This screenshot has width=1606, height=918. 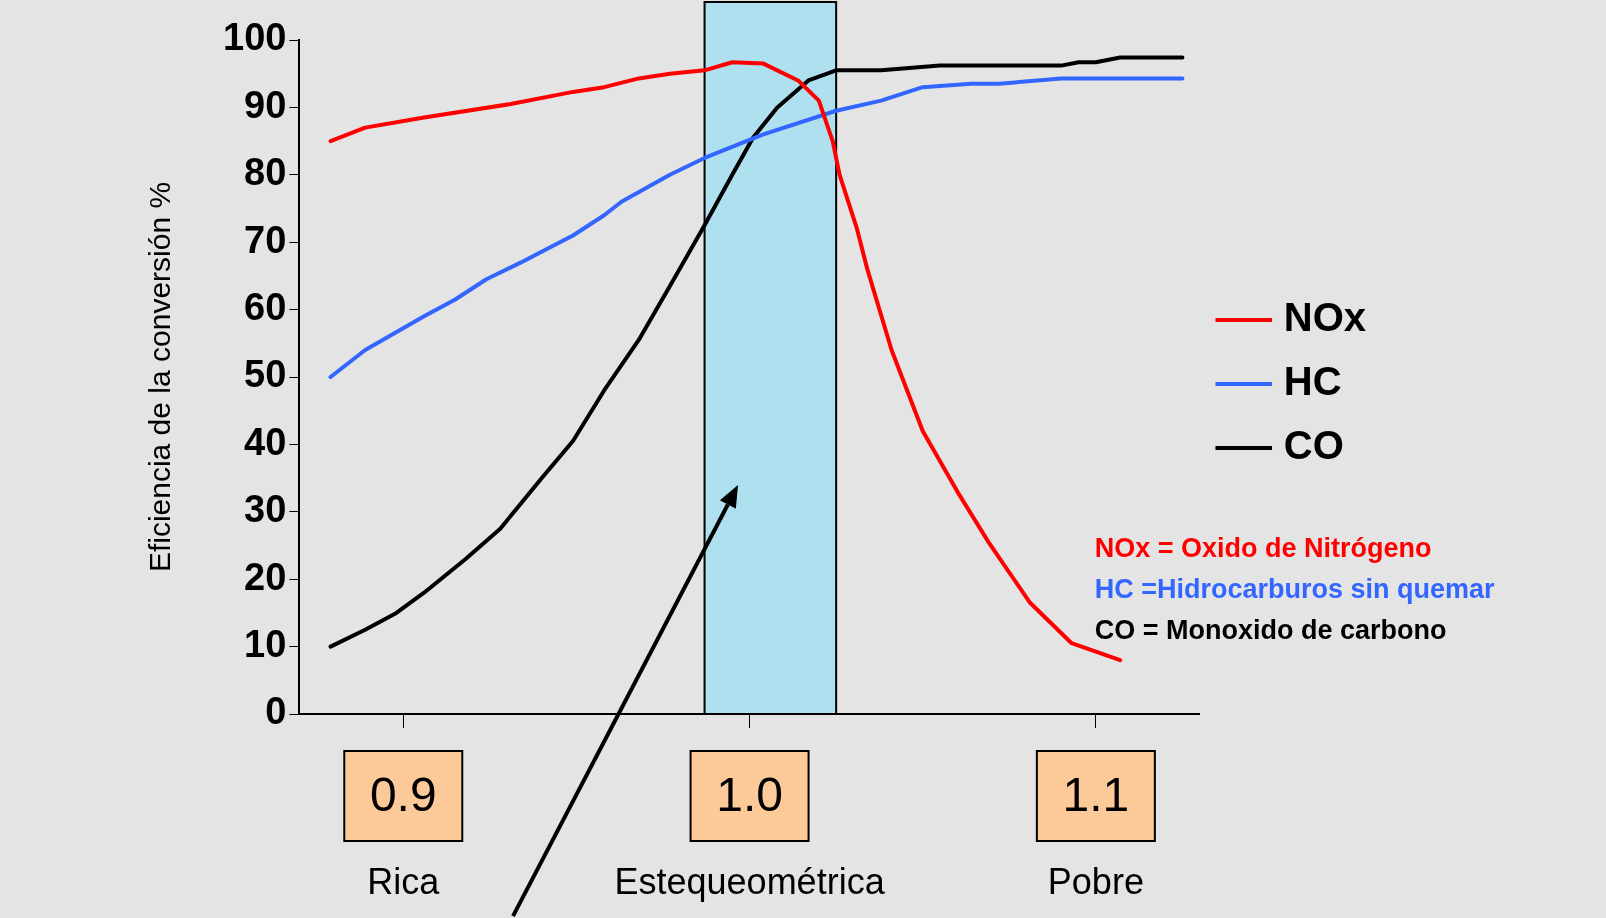 What do you see at coordinates (265, 239) in the screenshot?
I see `y-tick-label: 70` at bounding box center [265, 239].